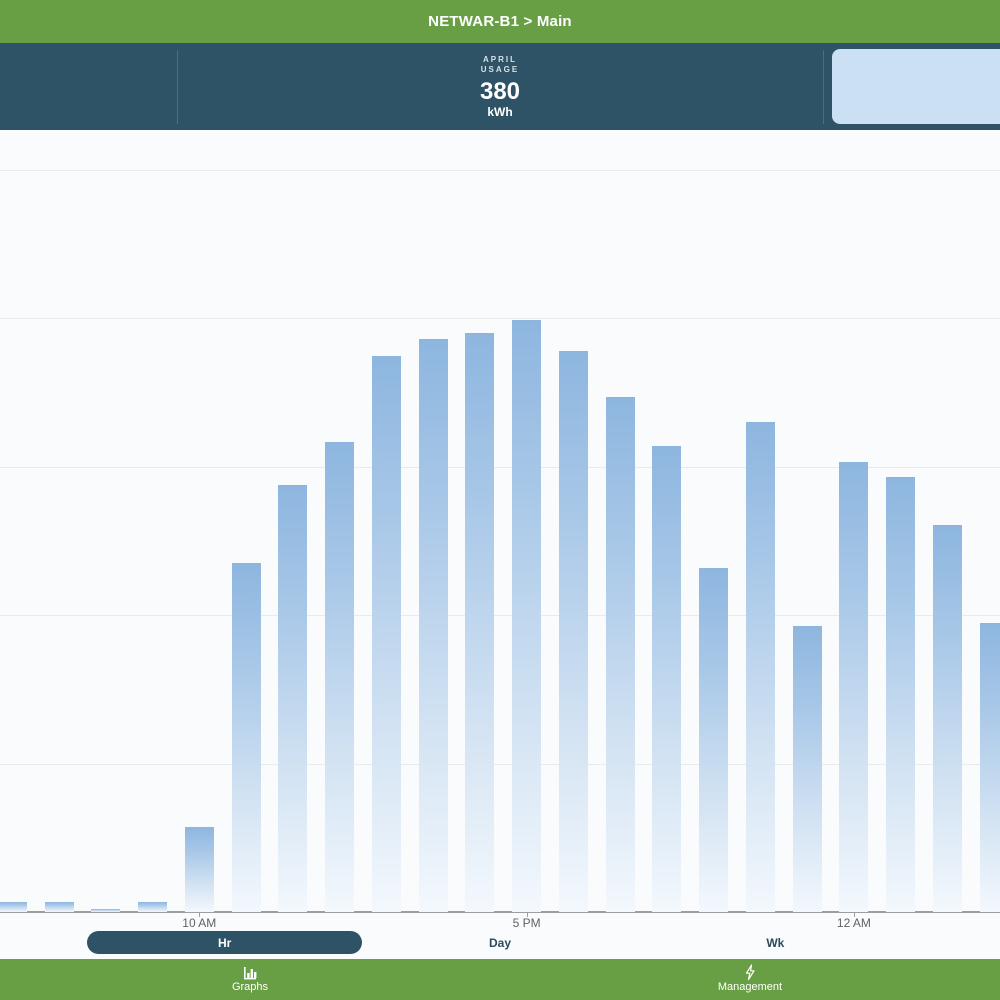 Image resolution: width=1000 pixels, height=1000 pixels. I want to click on breadcrumb: NETWAR-B1 > Main, so click(500, 21).